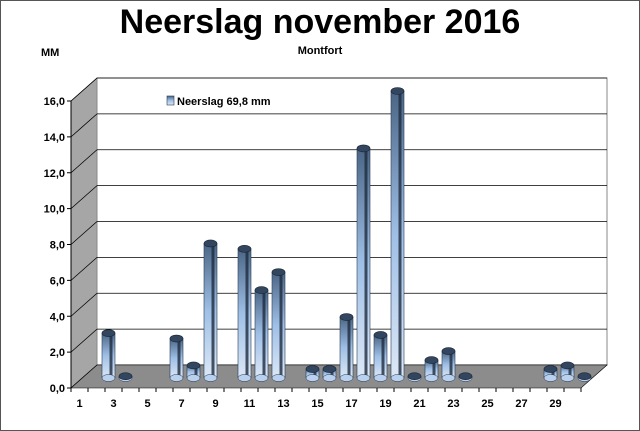 The height and width of the screenshot is (431, 640). What do you see at coordinates (419, 404) in the screenshot?
I see `x-tick-label: 21` at bounding box center [419, 404].